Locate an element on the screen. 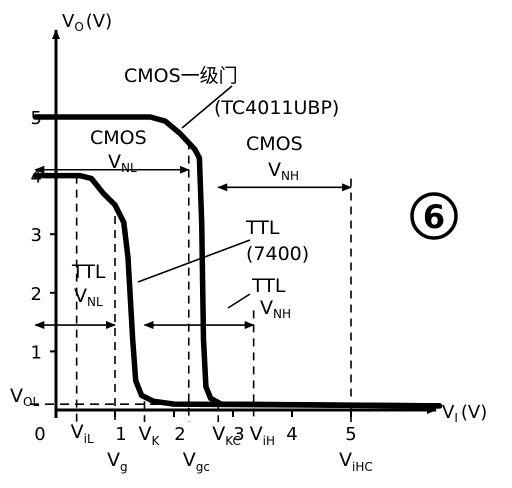 The width and height of the screenshot is (512, 488). x-tick-label-0: 0 is located at coordinates (39, 434).